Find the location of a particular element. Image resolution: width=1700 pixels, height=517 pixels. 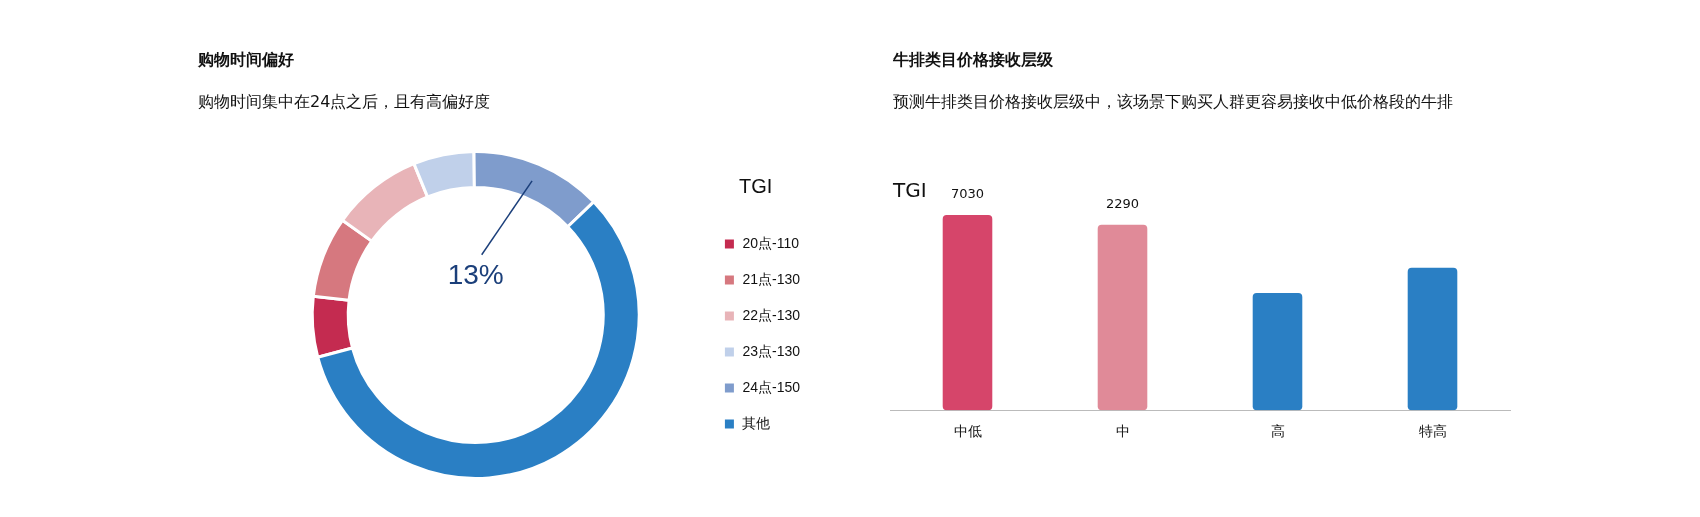

x-tick-label: 中低 is located at coordinates (967, 431).